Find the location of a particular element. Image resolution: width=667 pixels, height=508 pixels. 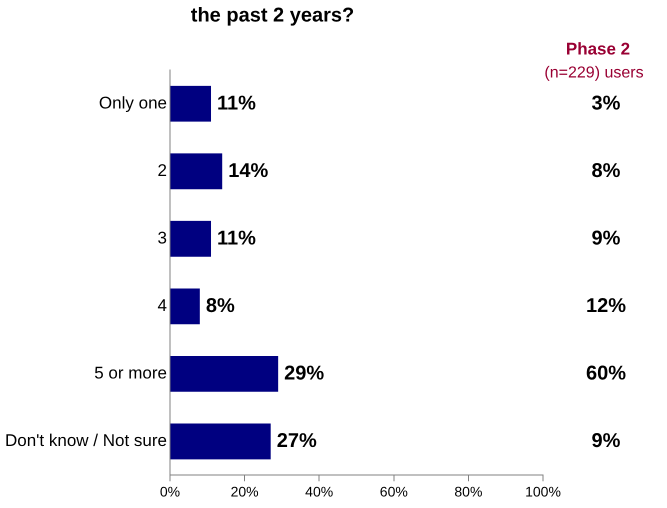

text: 8% is located at coordinates (606, 171).